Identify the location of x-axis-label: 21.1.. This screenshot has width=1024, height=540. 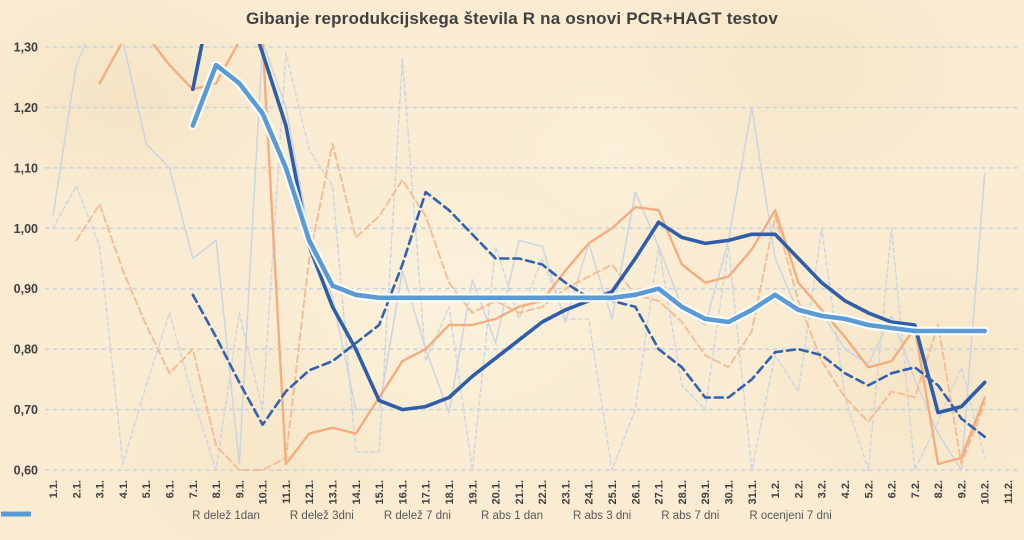
(520, 492).